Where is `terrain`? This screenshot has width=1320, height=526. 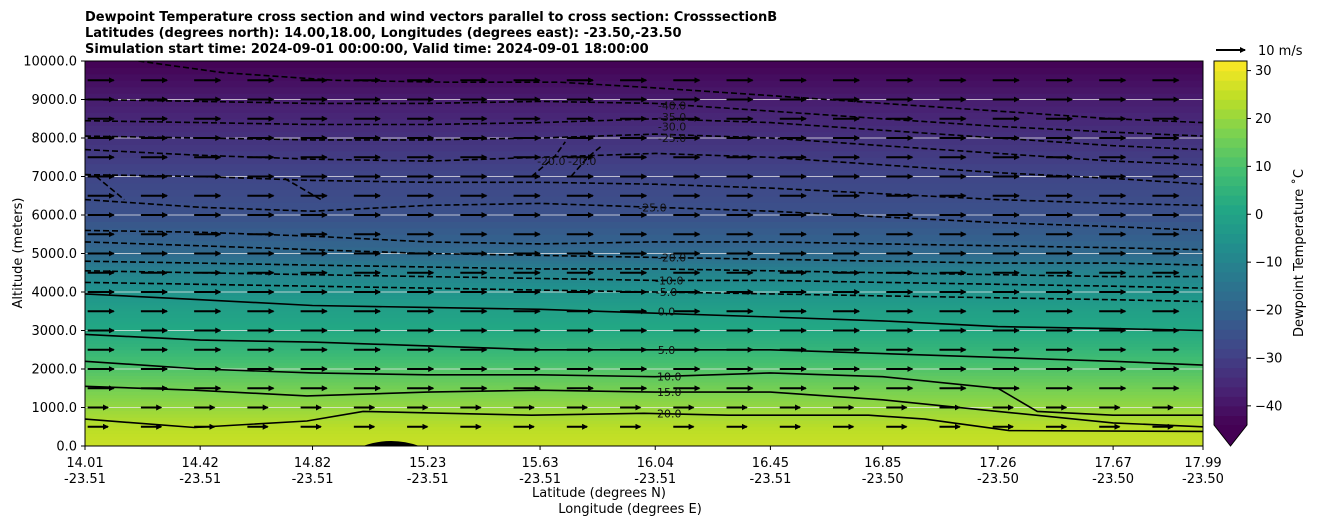 terrain is located at coordinates (391, 443).